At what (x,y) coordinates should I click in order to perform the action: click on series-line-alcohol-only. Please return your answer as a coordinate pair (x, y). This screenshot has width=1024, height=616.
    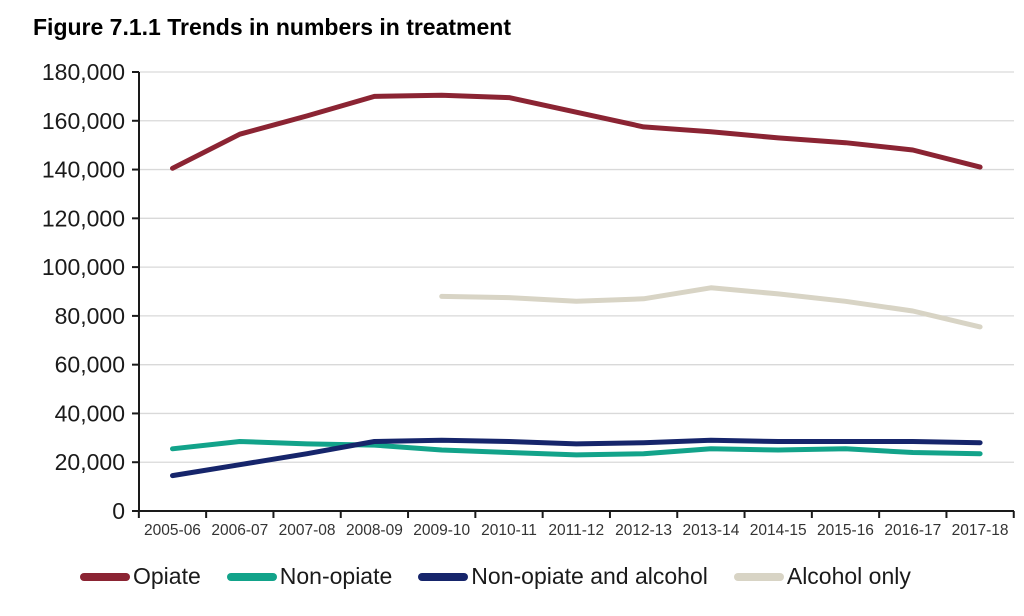
    Looking at the image, I should click on (711, 307).